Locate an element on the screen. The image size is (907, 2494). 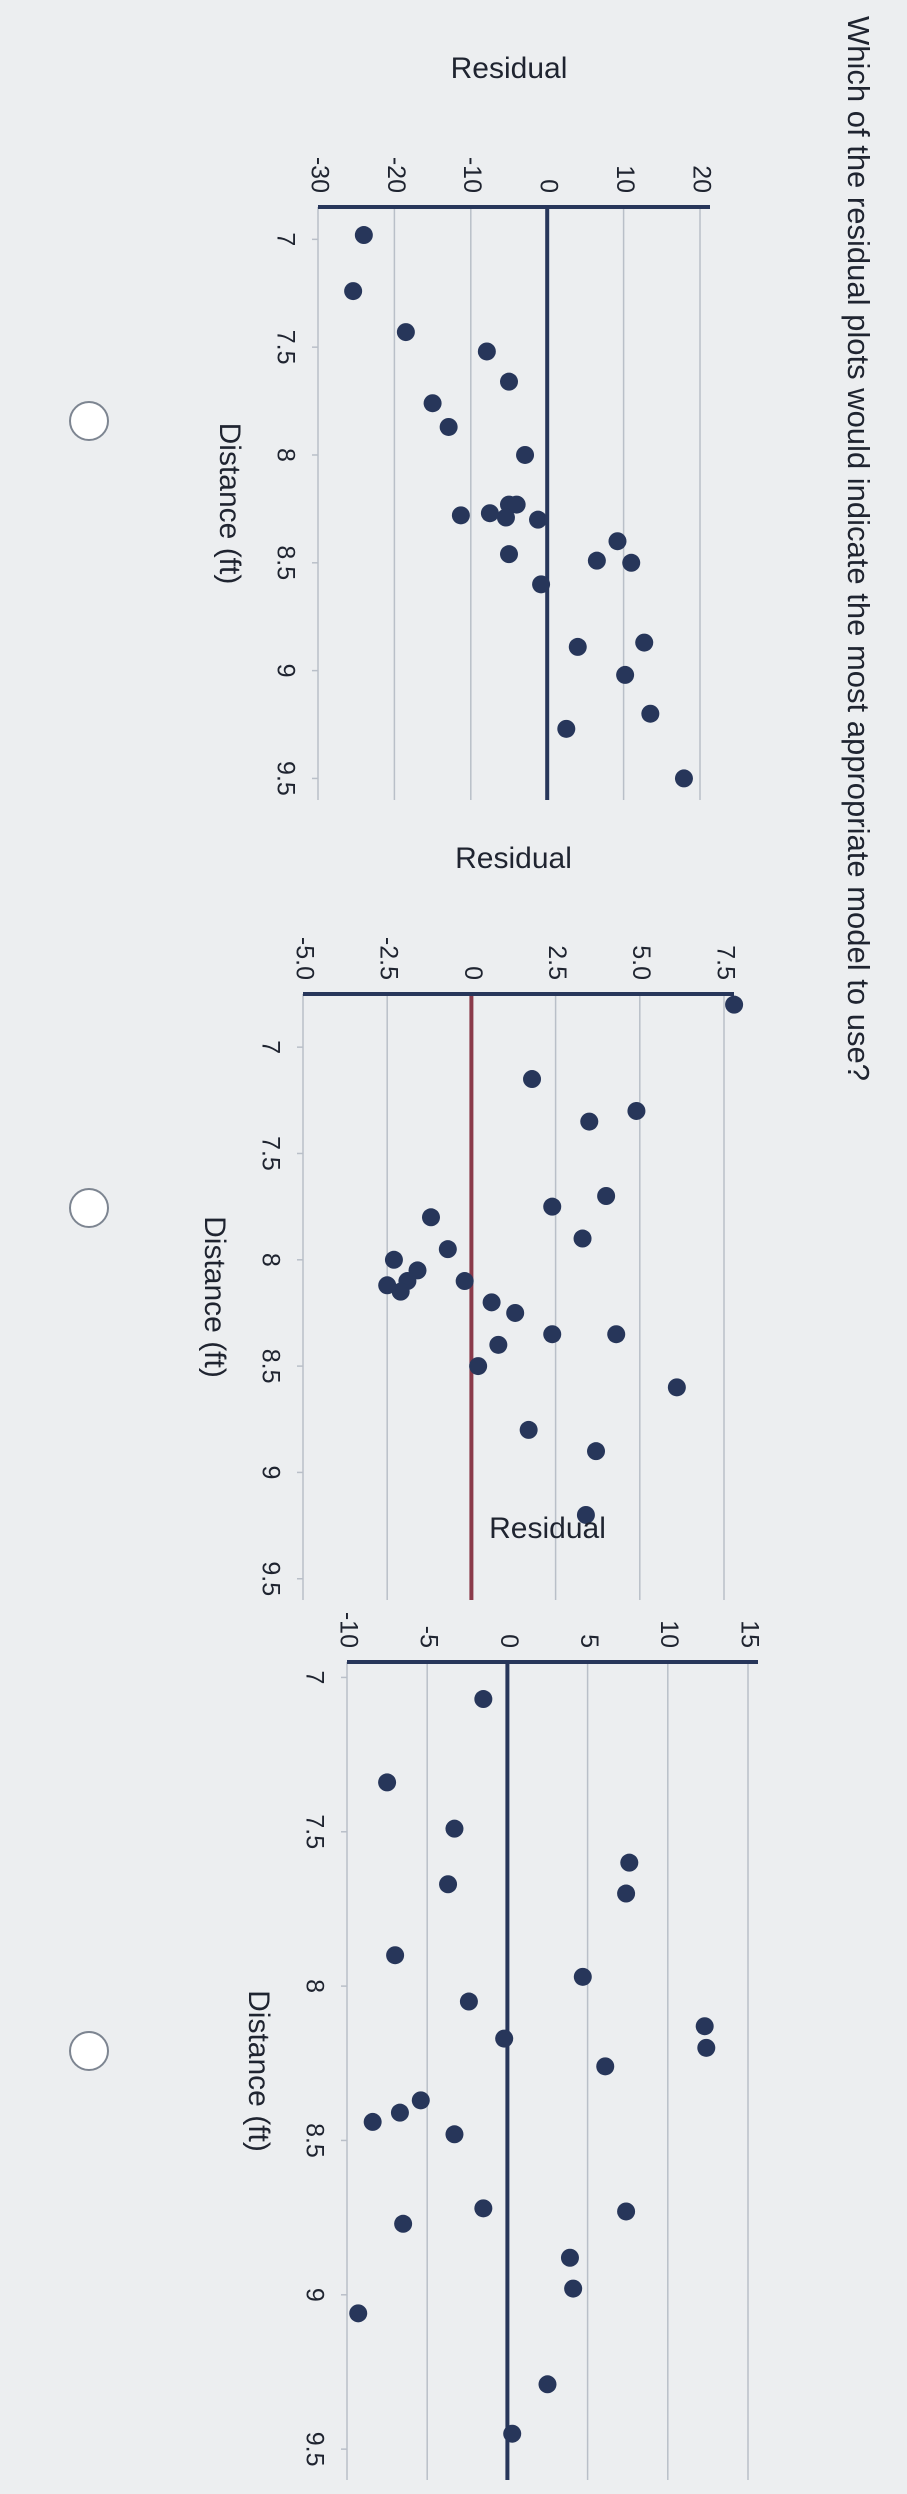
y-tick-label: 7.5 is located at coordinates (725, 962).